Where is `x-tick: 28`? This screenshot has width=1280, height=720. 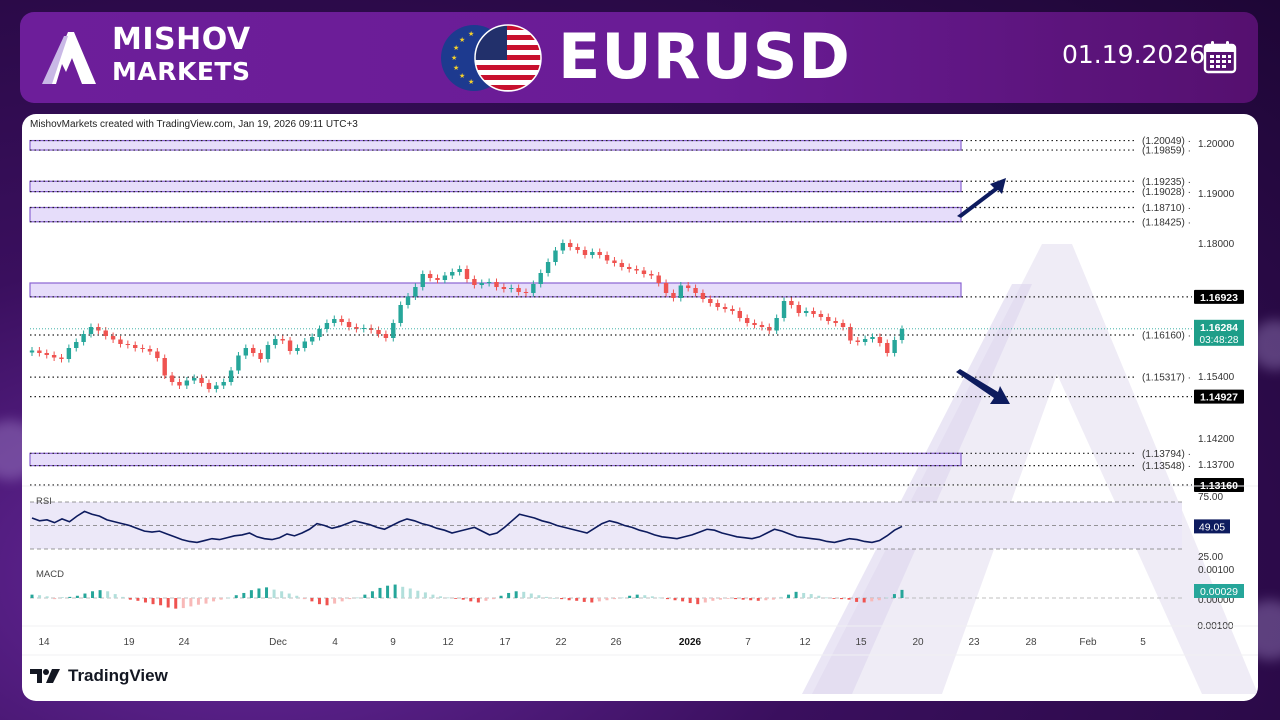 x-tick: 28 is located at coordinates (1031, 642).